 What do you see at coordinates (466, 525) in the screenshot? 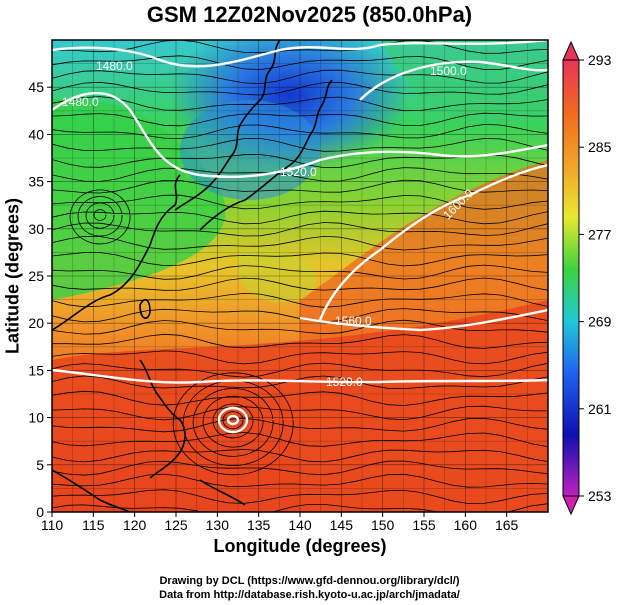
I see `x-tick-label: 160` at bounding box center [466, 525].